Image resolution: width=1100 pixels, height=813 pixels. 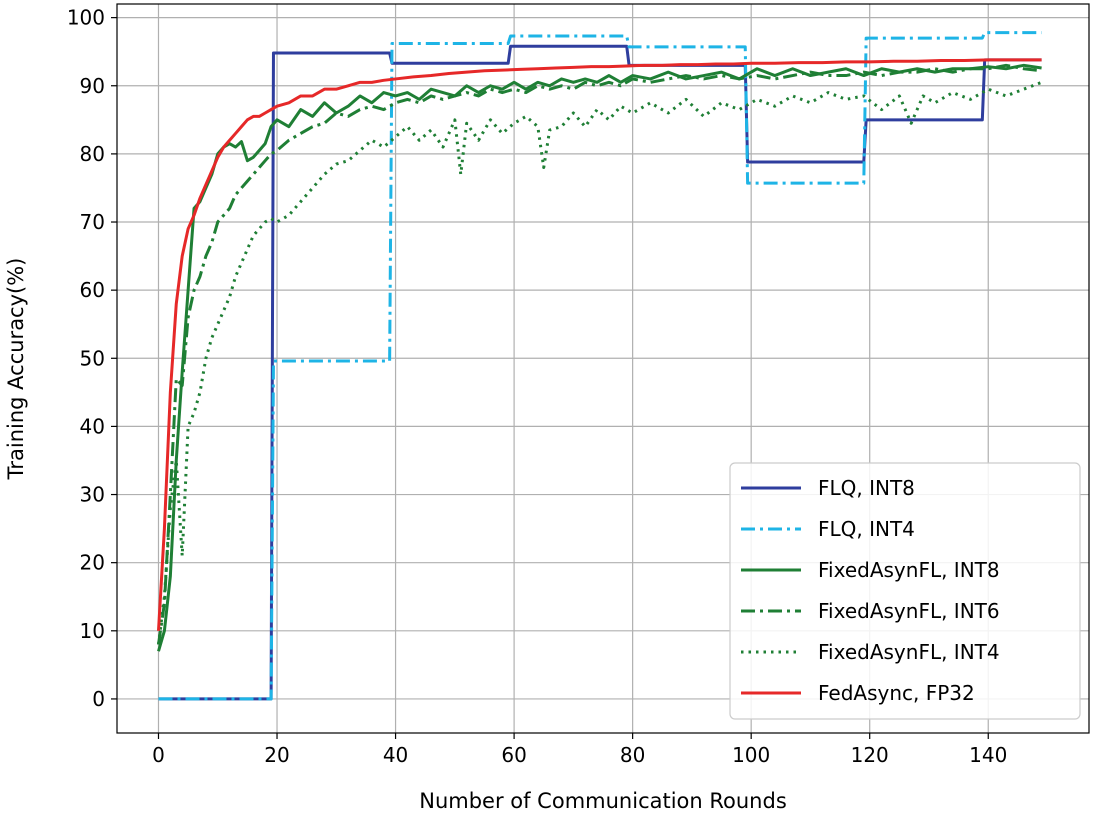 I want to click on x-axis-label: Number of Communication Rounds, so click(x=603, y=801).